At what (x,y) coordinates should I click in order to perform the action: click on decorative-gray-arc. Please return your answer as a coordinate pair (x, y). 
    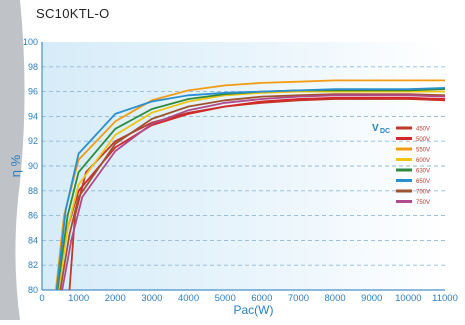
    Looking at the image, I should click on (12, 160).